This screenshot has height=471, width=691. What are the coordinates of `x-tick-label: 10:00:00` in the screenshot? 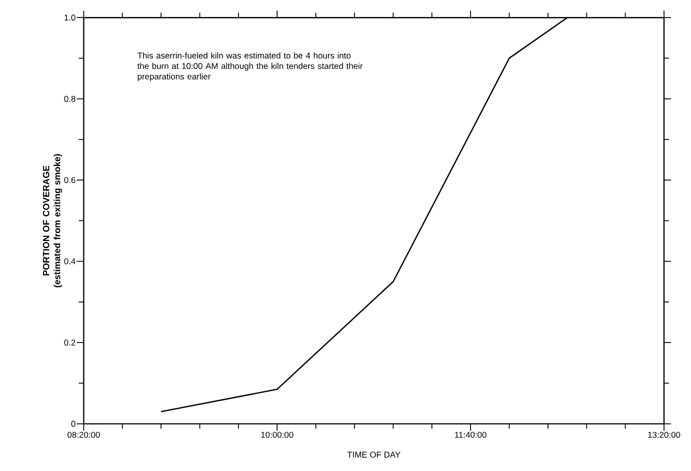 It's located at (277, 435).